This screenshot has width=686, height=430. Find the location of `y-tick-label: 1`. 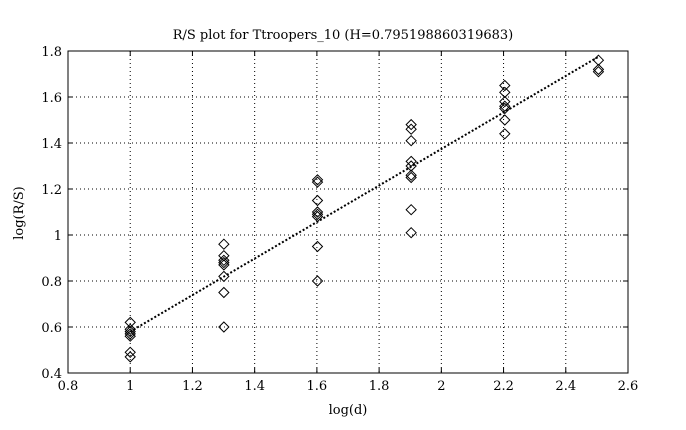

y-tick-label: 1 is located at coordinates (58, 236).